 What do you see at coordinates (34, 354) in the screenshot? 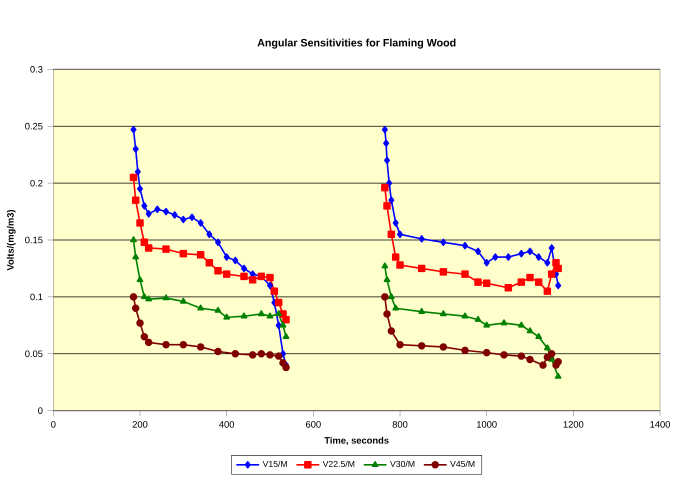
I see `y-tick-label: 0.05` at bounding box center [34, 354].